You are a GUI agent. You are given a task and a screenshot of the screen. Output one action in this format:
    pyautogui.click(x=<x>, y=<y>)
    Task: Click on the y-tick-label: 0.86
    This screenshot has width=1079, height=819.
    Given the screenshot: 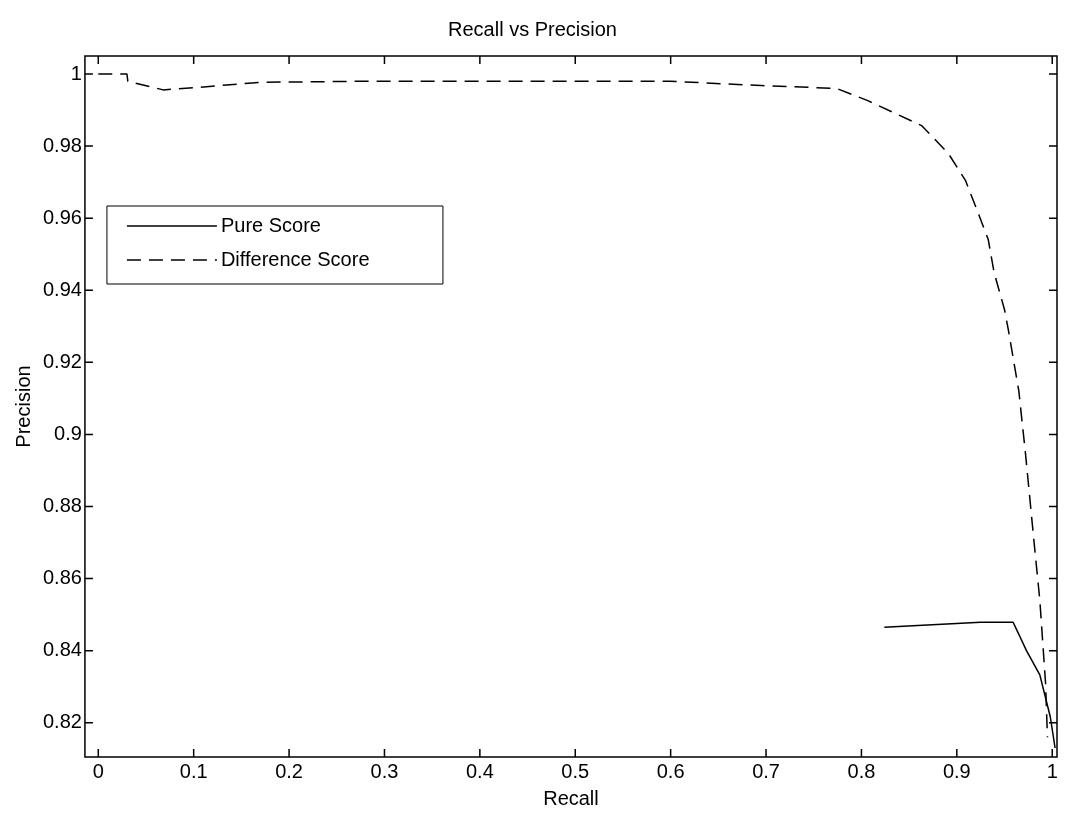 What is the action you would take?
    pyautogui.click(x=62, y=577)
    